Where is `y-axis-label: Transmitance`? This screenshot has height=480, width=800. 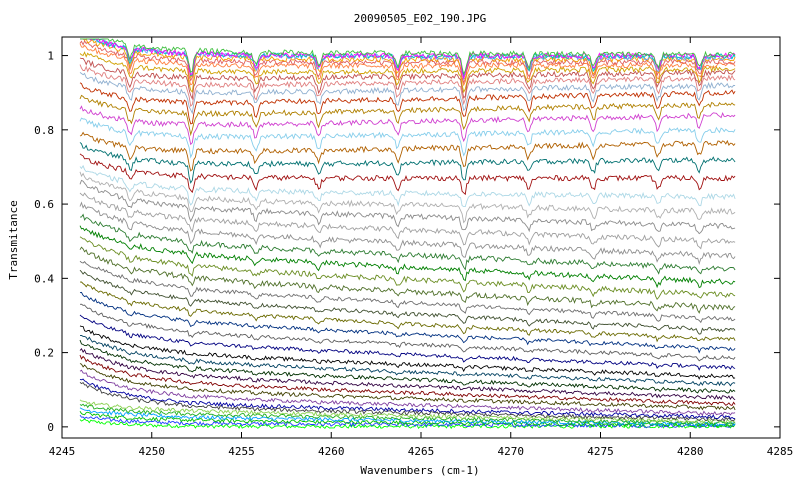 y-axis-label: Transmitance is located at coordinates (13, 239).